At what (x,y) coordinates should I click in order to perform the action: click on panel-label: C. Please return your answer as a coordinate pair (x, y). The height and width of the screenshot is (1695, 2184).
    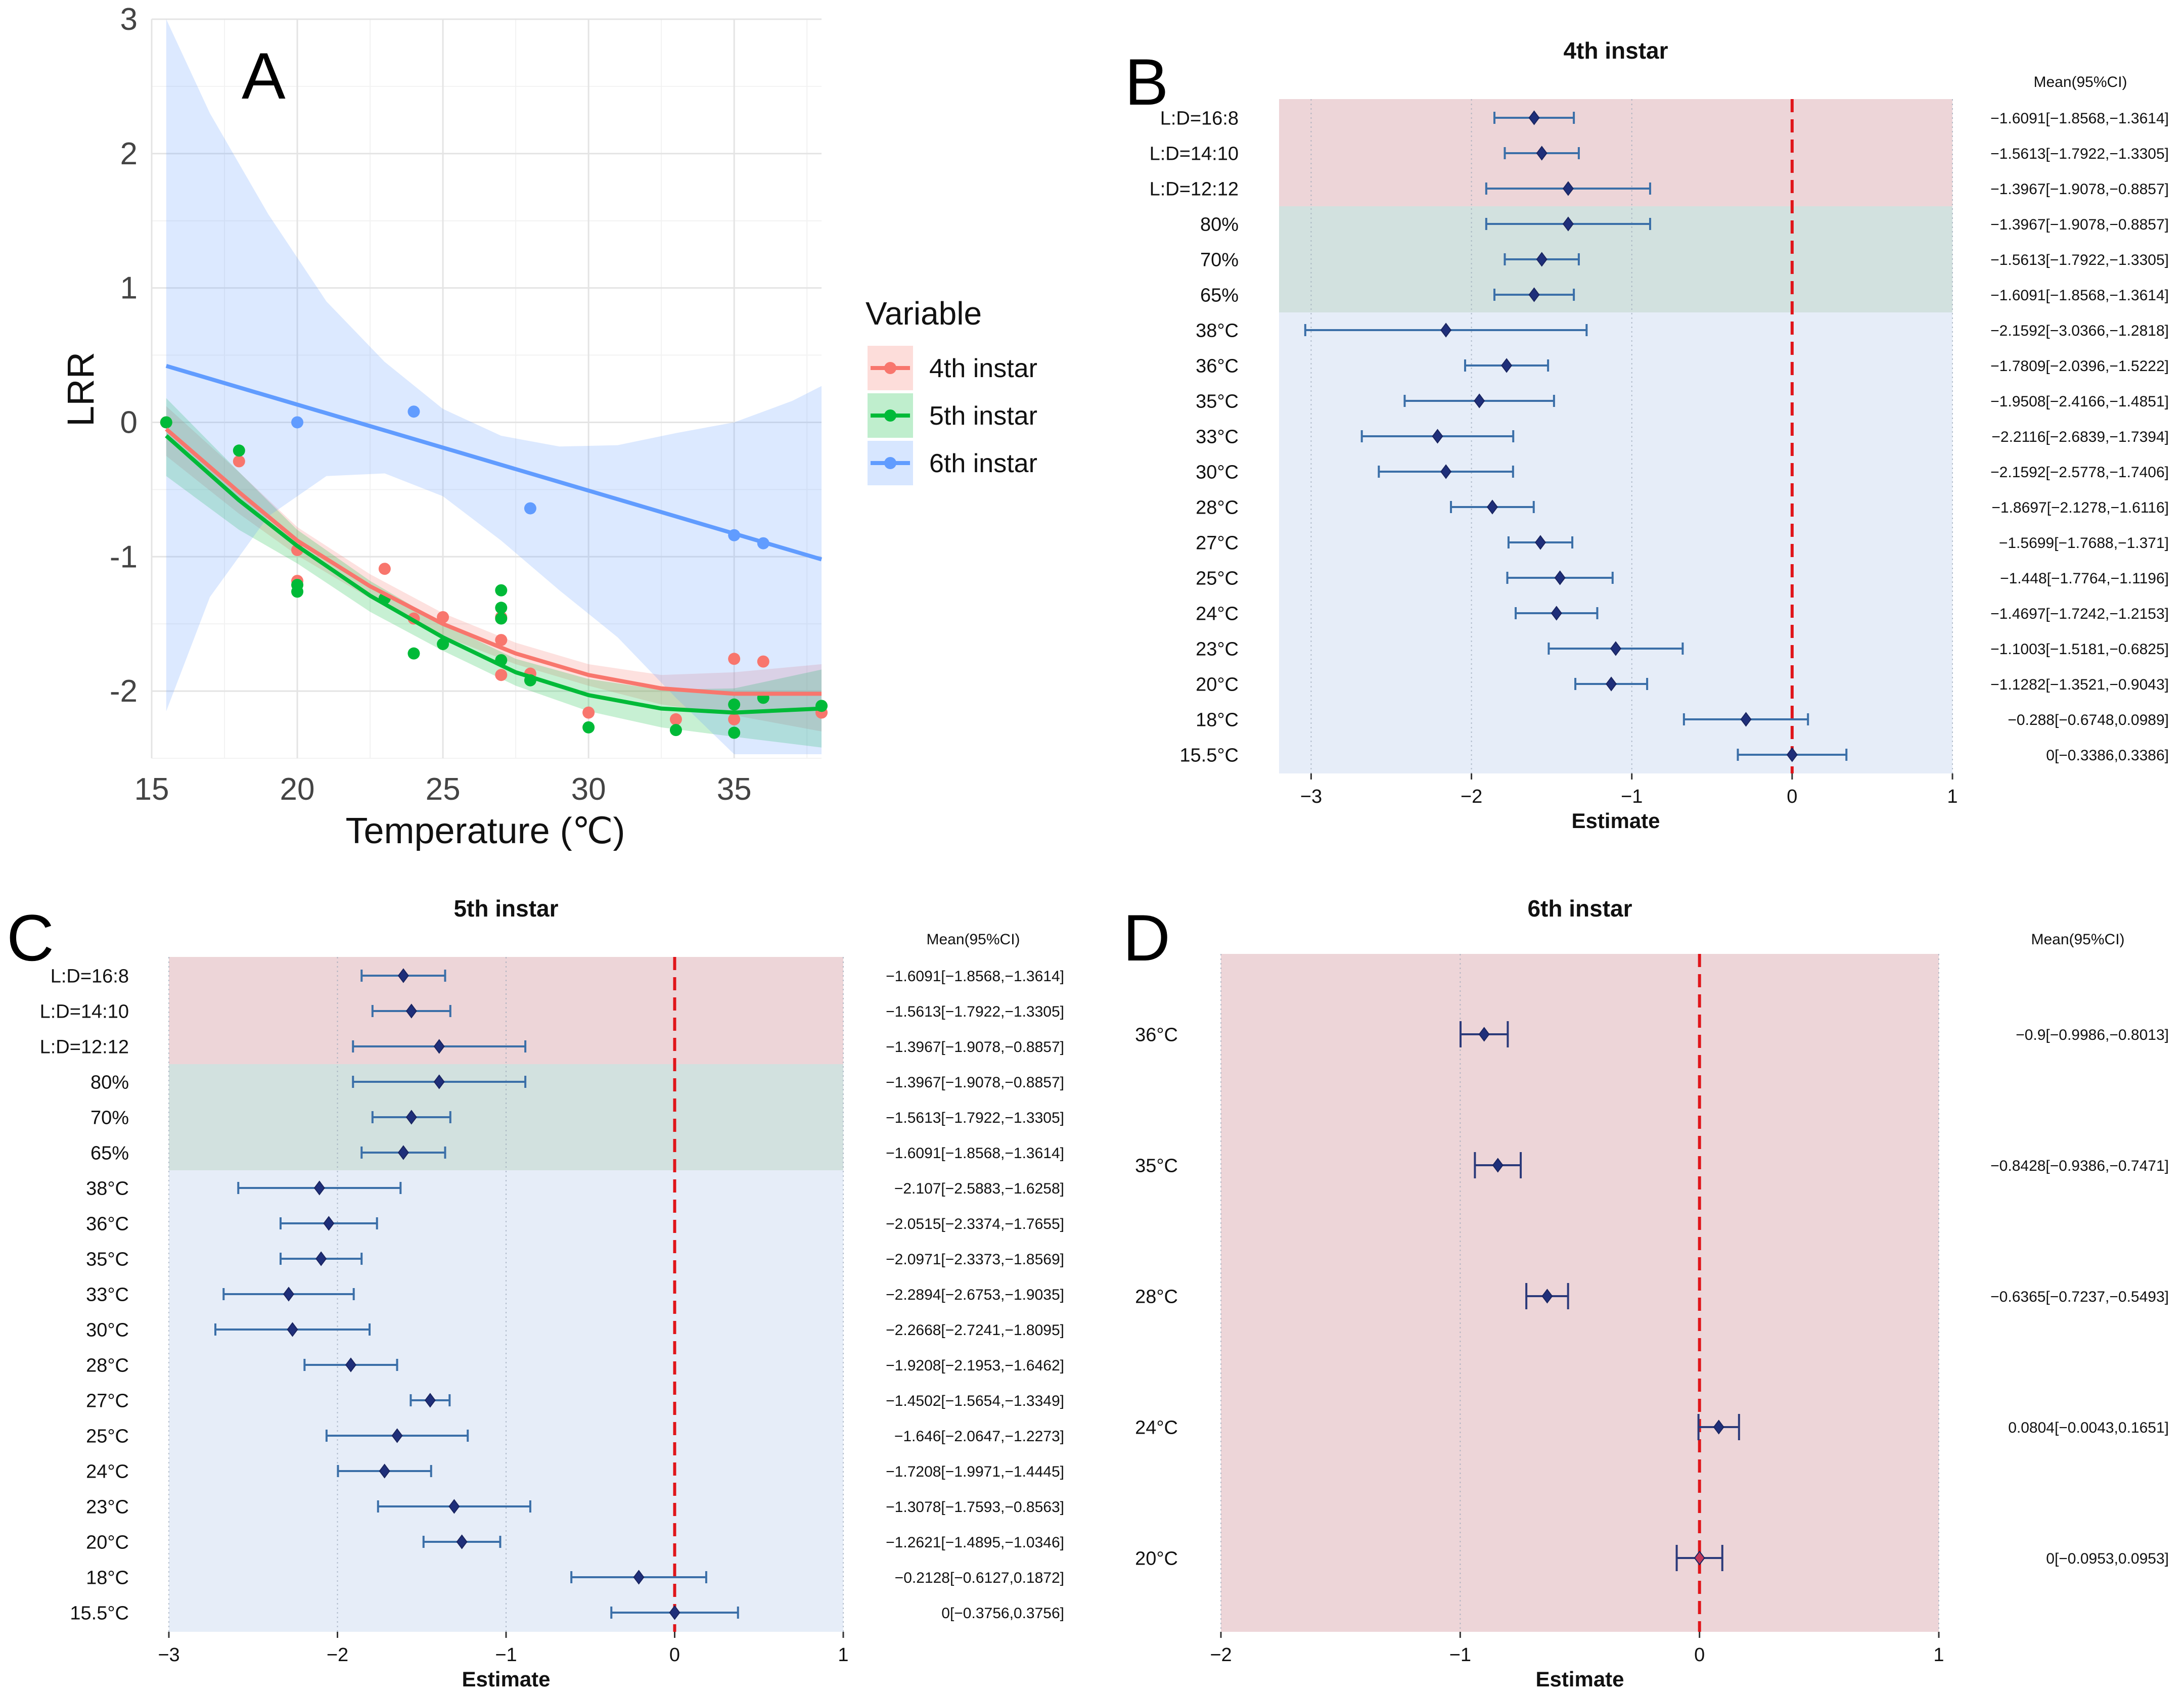
    Looking at the image, I should click on (31, 938).